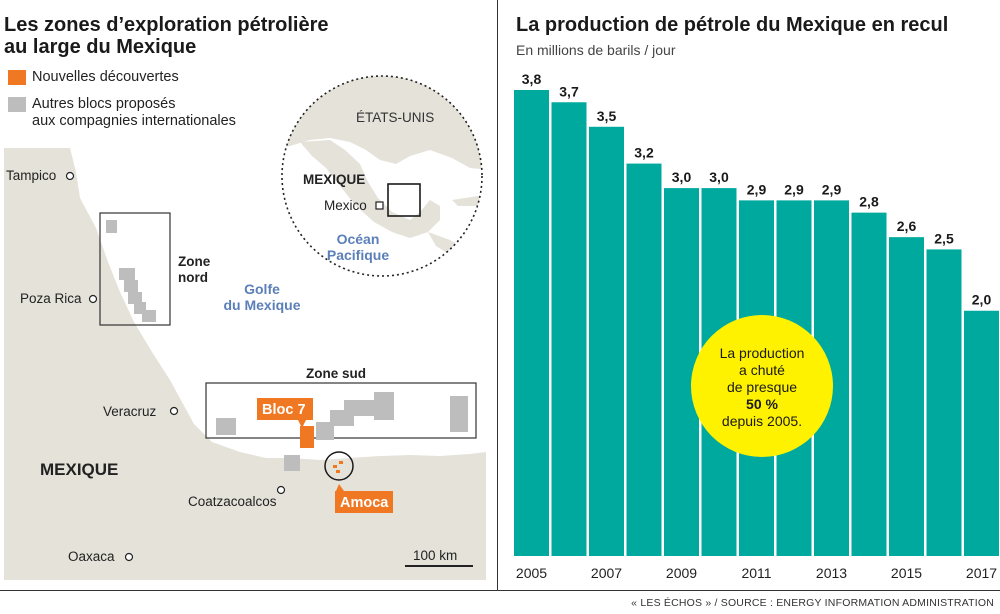  I want to click on bar-2005, so click(531, 323).